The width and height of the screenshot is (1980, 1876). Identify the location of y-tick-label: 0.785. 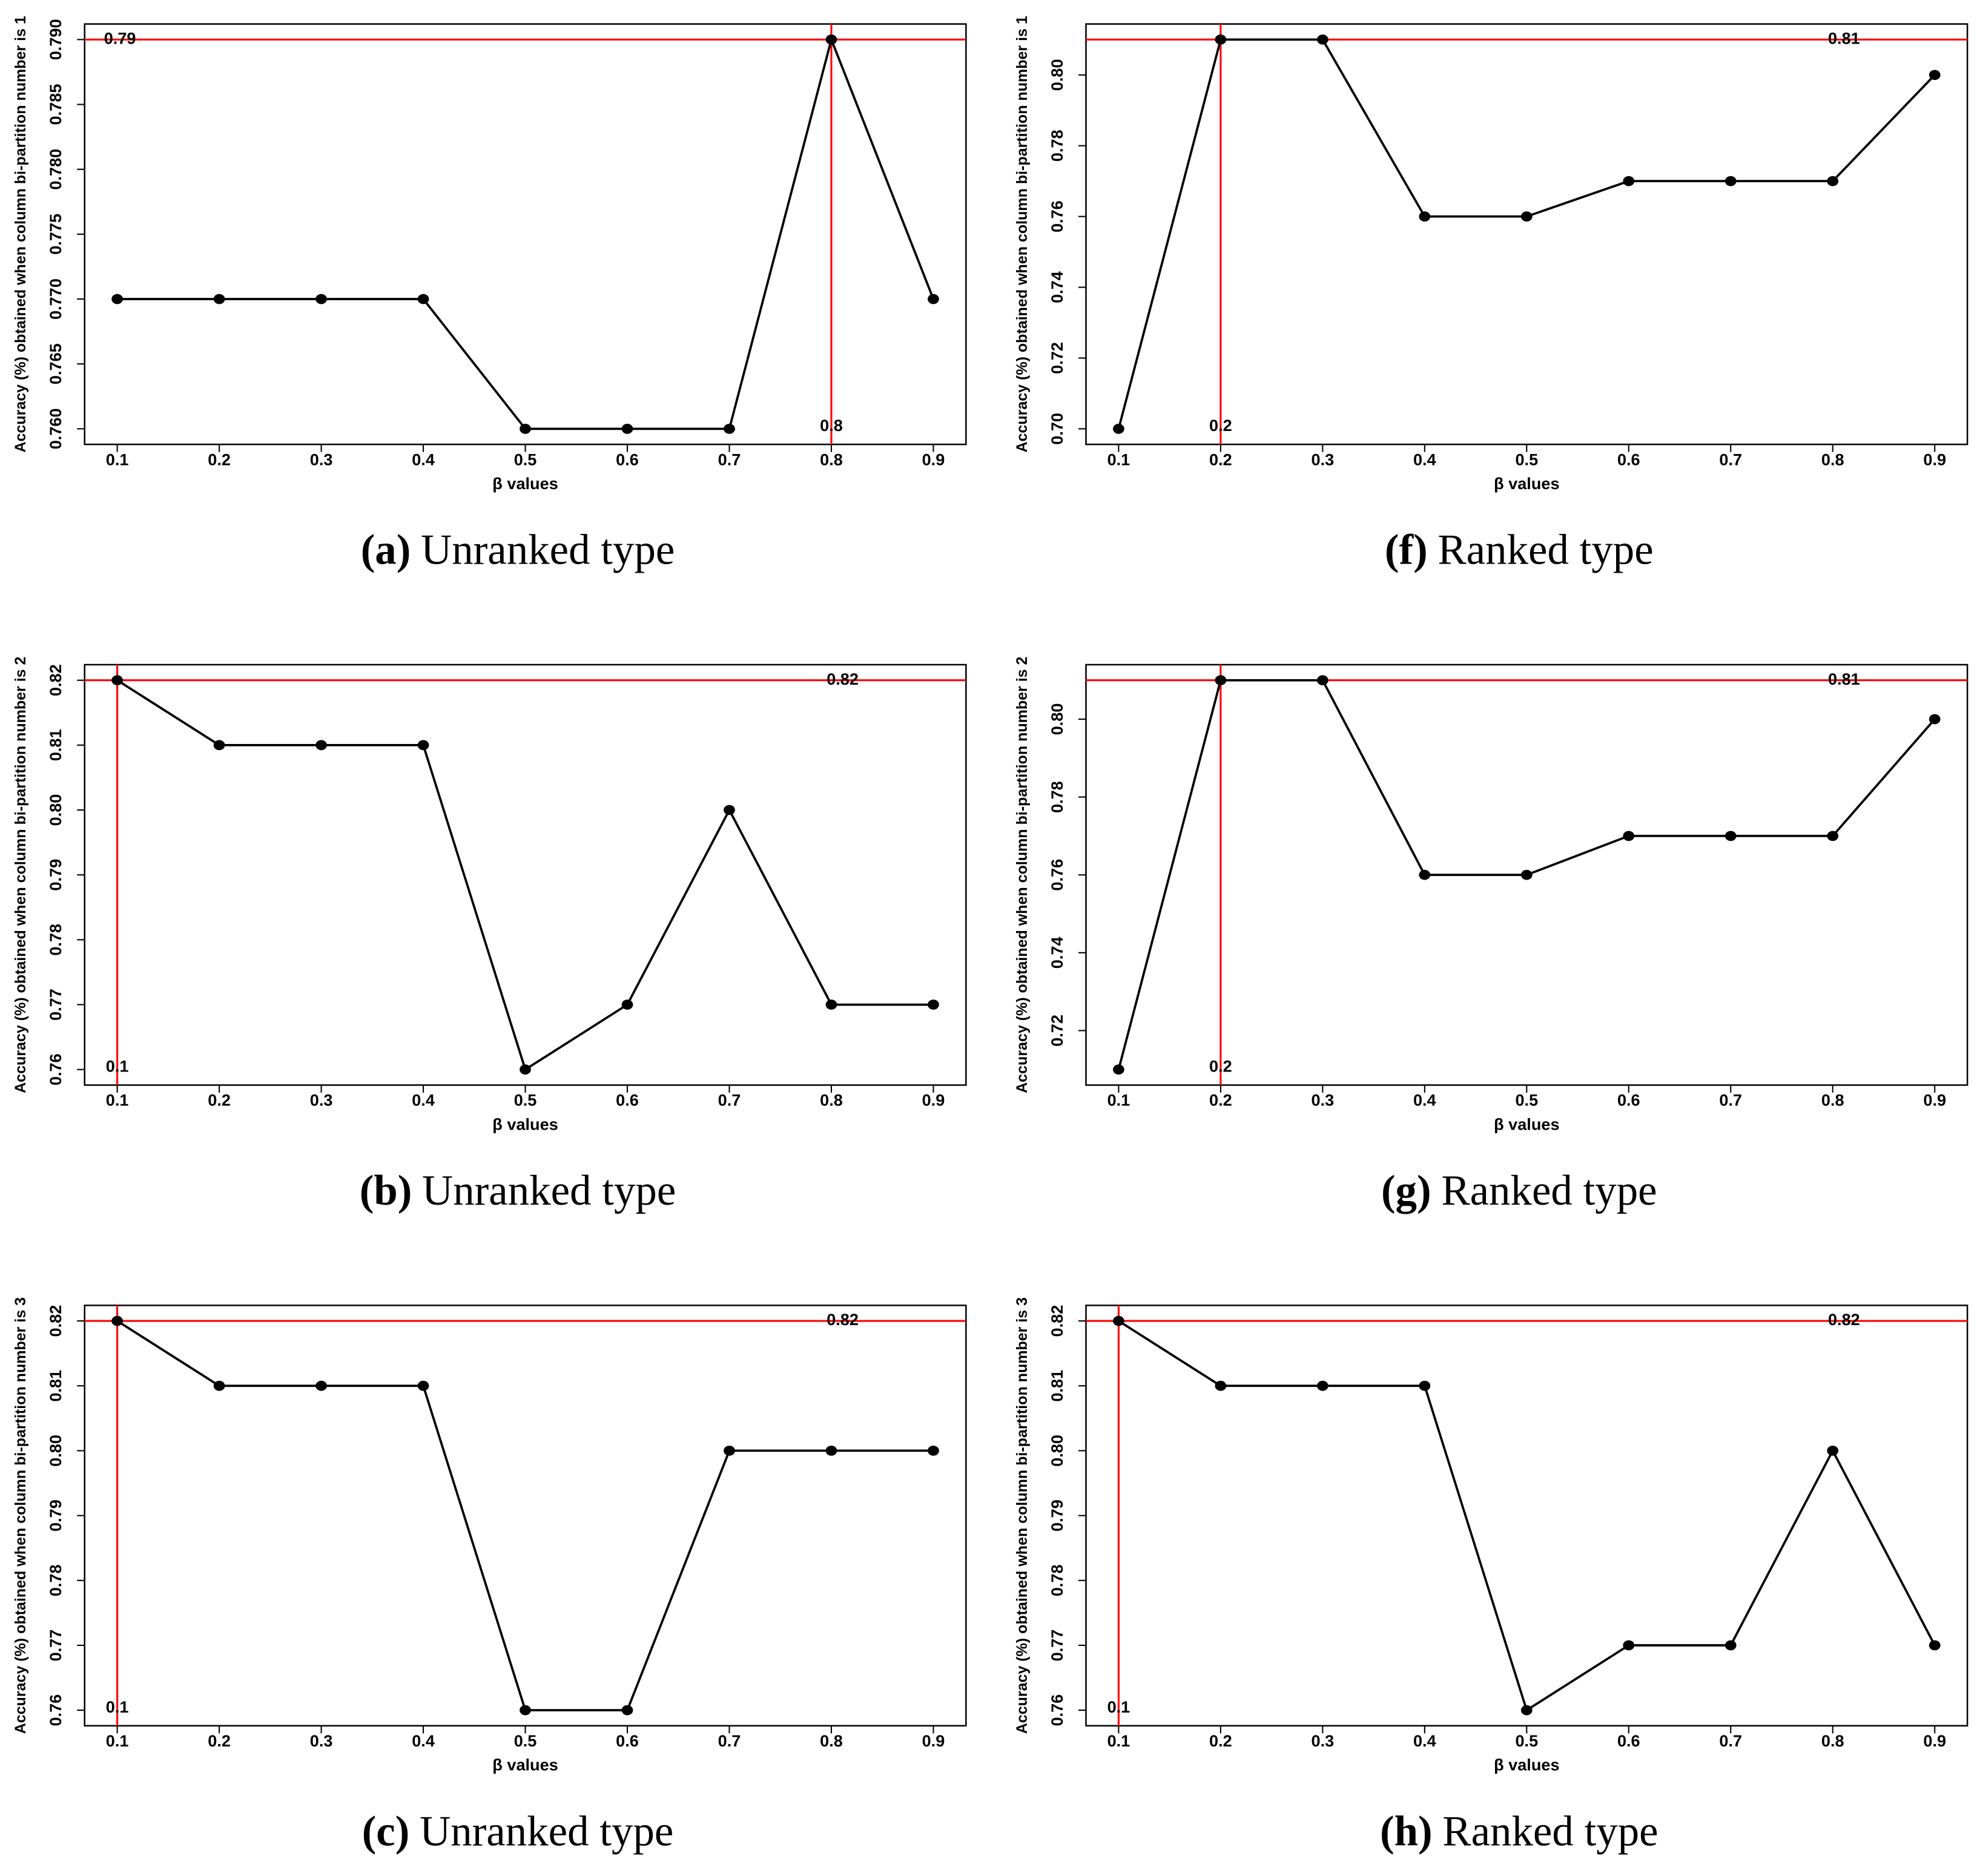
(56, 104).